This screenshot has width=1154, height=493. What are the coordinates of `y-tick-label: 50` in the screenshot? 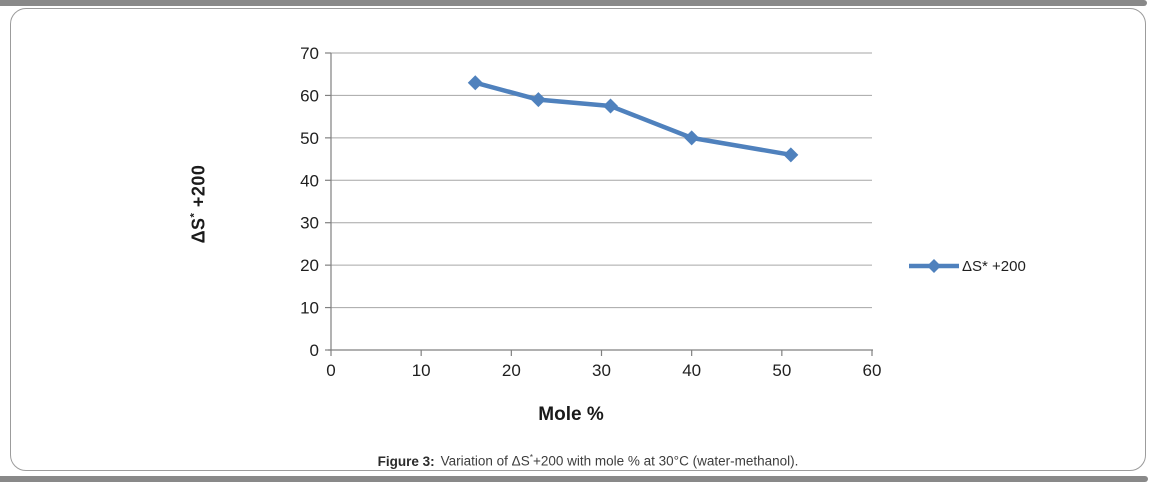 It's located at (309, 138).